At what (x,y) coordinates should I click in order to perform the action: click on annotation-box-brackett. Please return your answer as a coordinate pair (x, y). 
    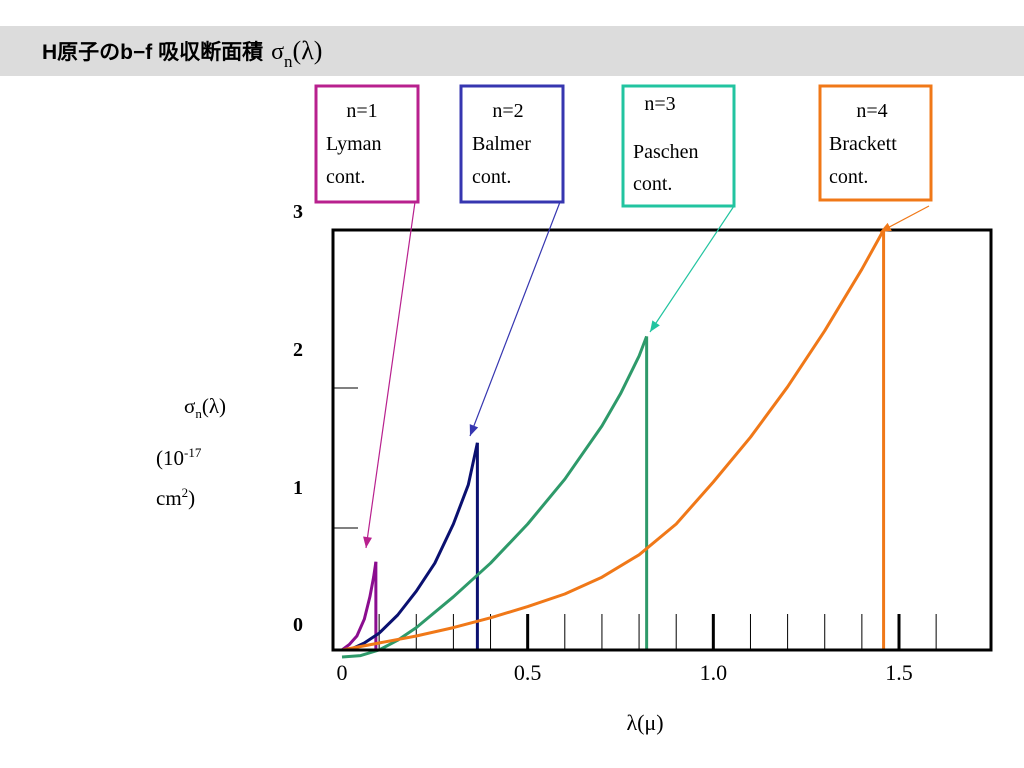
    Looking at the image, I should click on (875, 143).